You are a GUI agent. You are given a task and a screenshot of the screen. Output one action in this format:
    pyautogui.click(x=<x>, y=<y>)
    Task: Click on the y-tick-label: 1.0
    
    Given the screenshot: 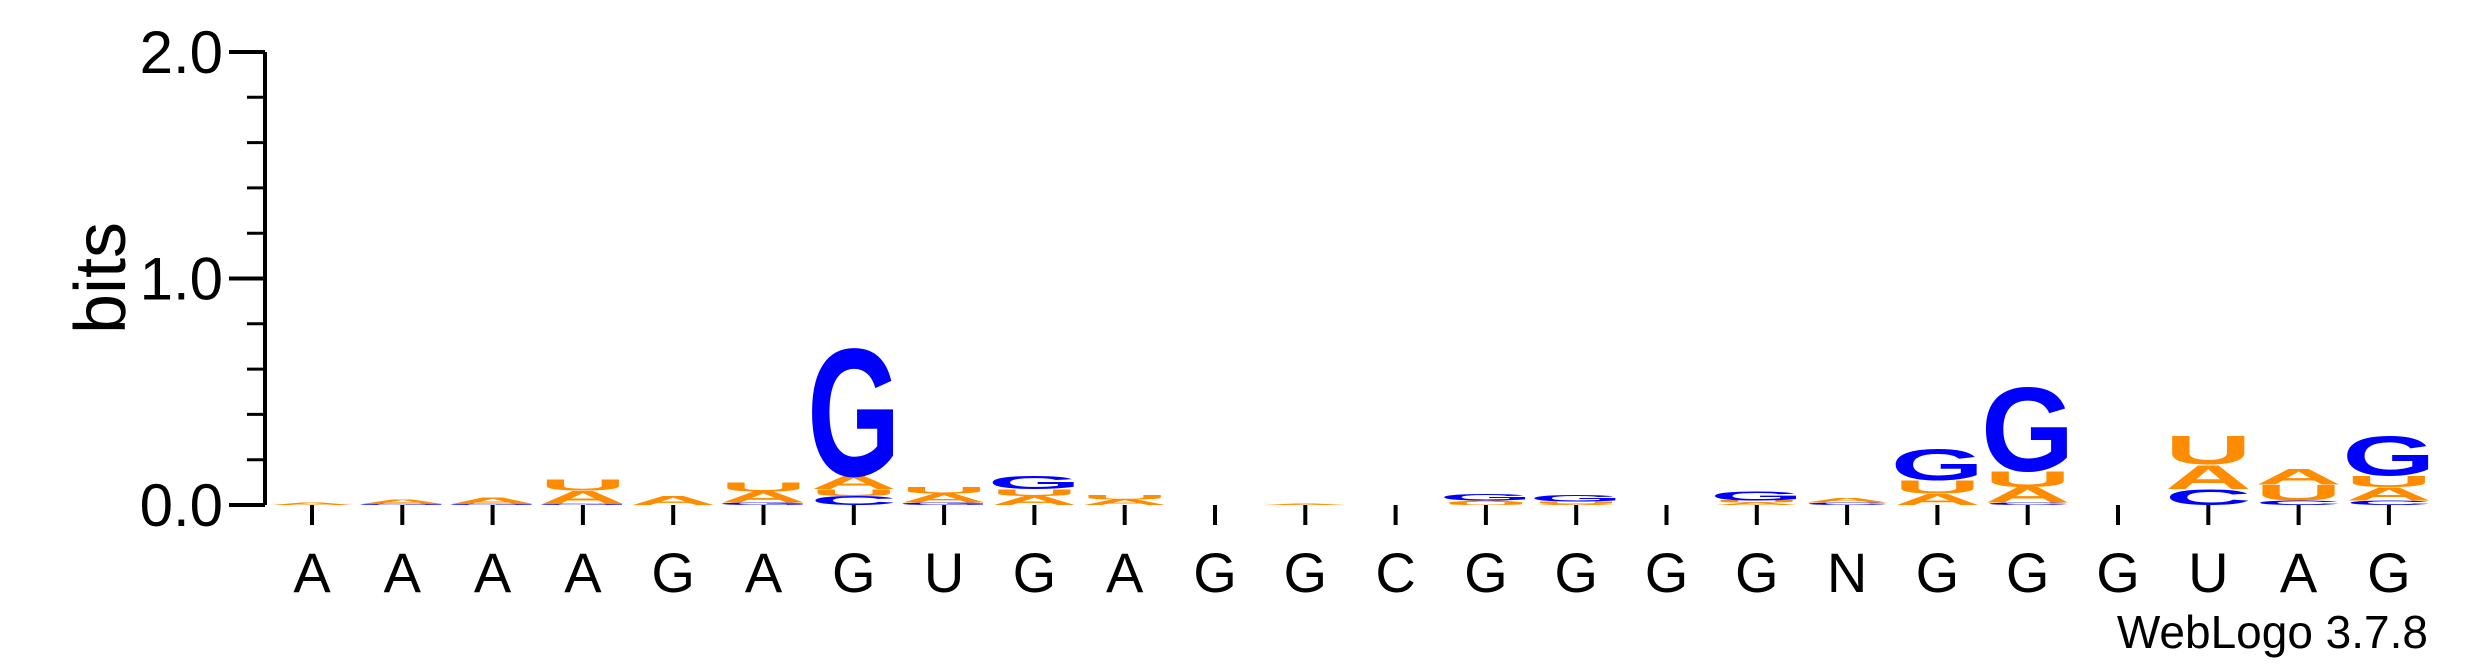 What is the action you would take?
    pyautogui.click(x=181, y=279)
    